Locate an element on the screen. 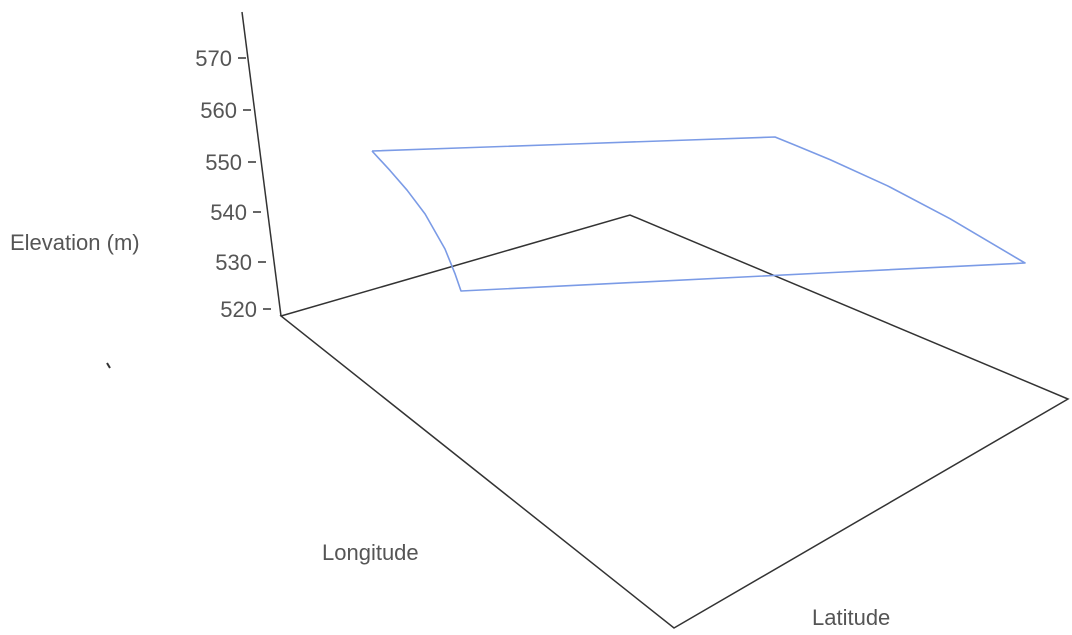  z-tick-label-540: 540 is located at coordinates (228, 212).